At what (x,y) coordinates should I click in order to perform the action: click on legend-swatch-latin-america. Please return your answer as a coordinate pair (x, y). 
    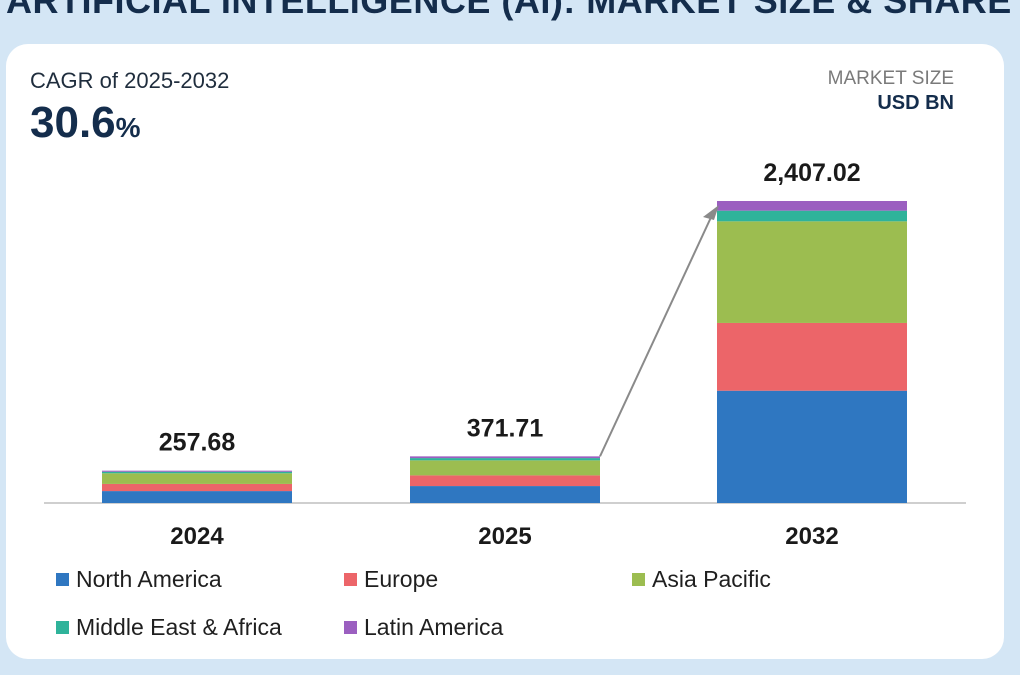
    Looking at the image, I should click on (350, 627).